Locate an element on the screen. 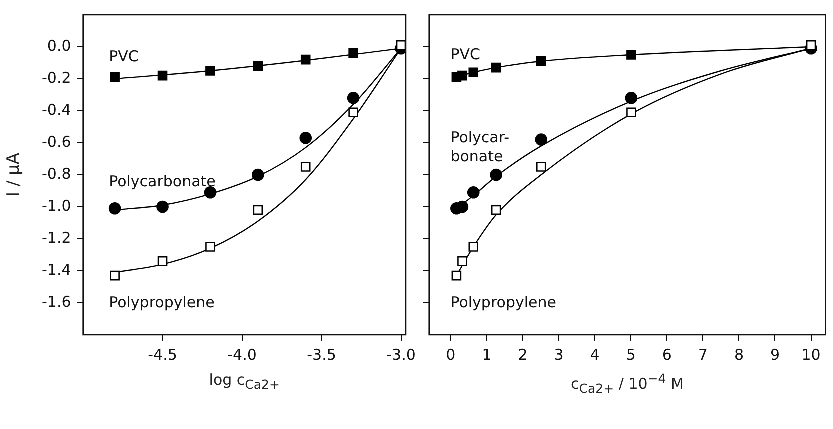 The image size is (833, 429). y-axis-title: I / μA is located at coordinates (14, 175).